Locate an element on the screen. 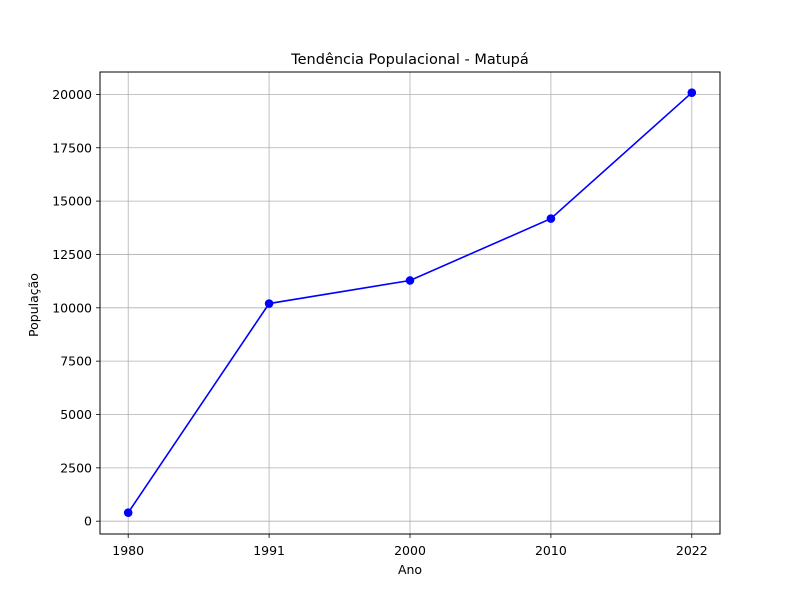  y-axis-label: População is located at coordinates (33, 305).